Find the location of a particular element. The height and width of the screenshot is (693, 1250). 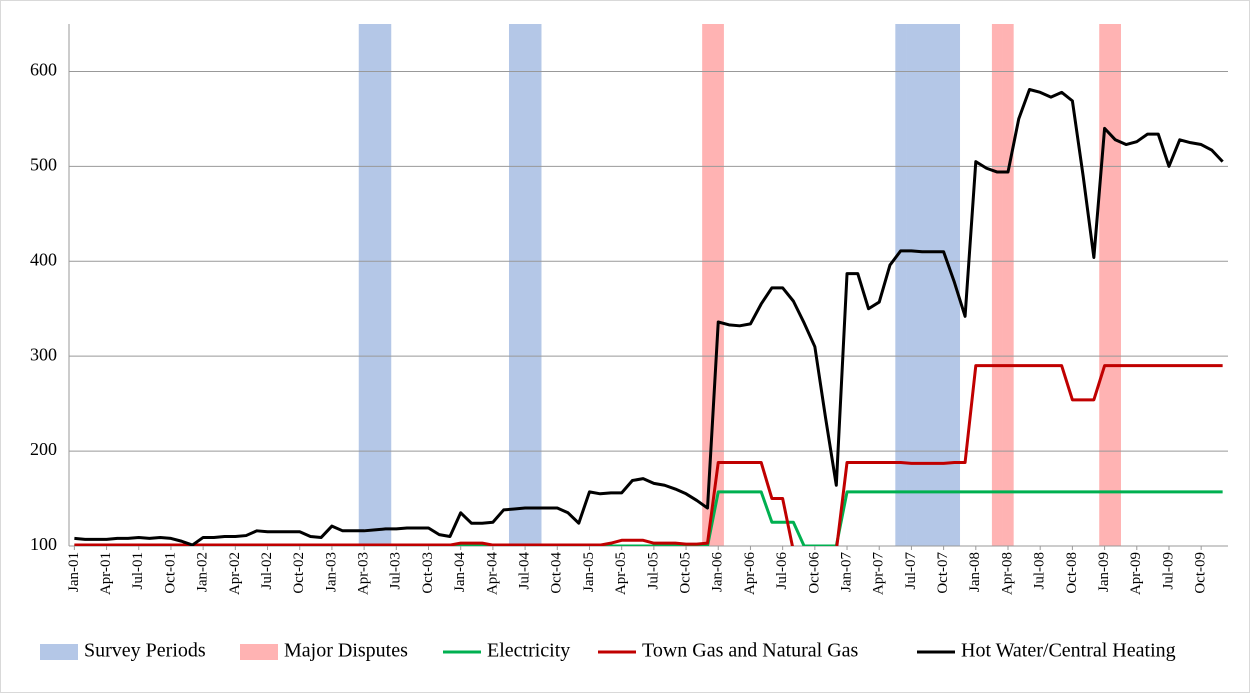

x-tick-label: Oct-06 is located at coordinates (814, 573).